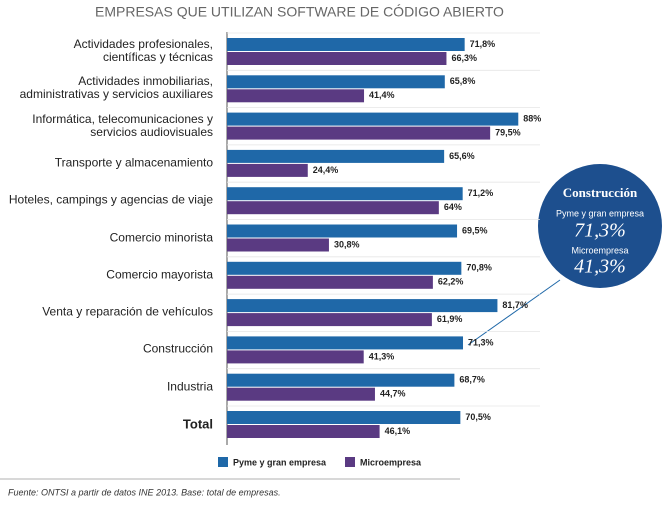 The image size is (670, 506). I want to click on value-label: 61,9%, so click(450, 319).